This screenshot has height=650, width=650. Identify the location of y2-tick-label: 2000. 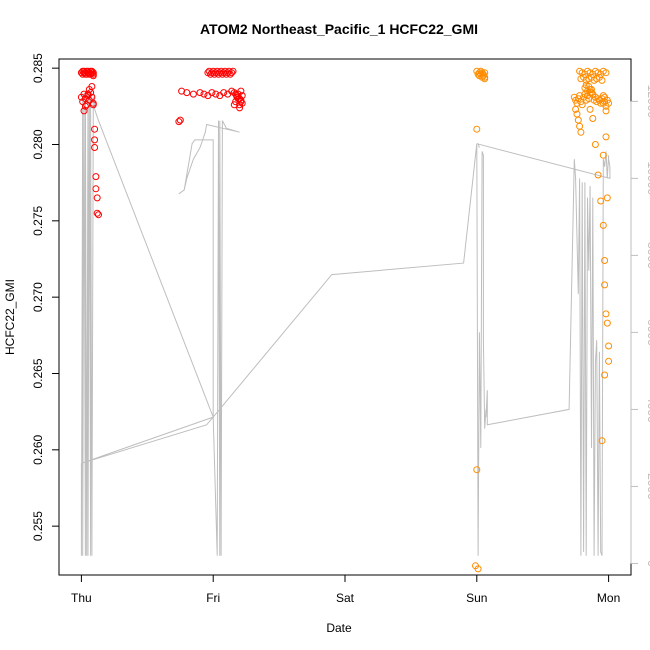
(647, 486).